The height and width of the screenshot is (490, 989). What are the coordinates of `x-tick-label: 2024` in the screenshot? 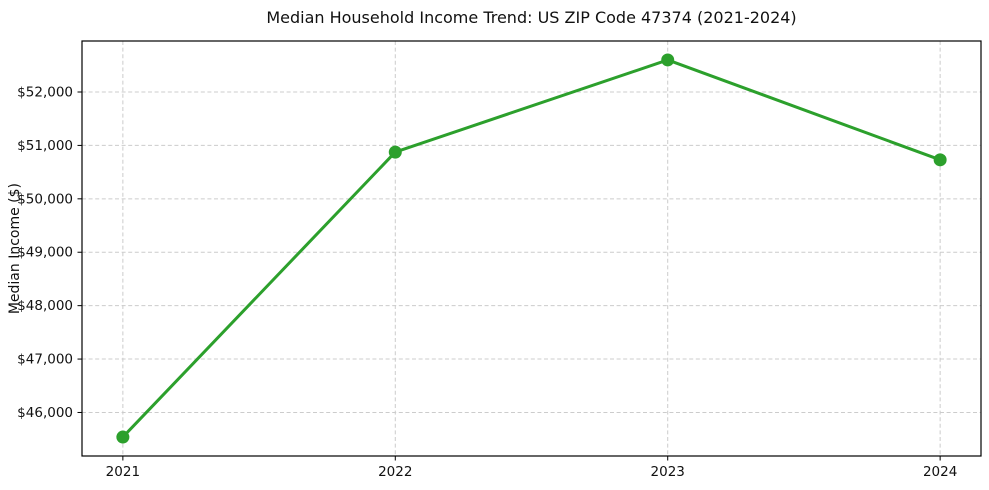 It's located at (940, 472).